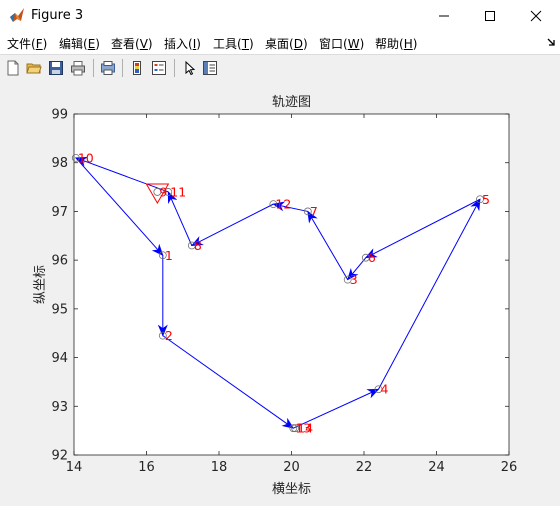 Image resolution: width=560 pixels, height=506 pixels. I want to click on x-axis-label: 横坐标, so click(291, 489).